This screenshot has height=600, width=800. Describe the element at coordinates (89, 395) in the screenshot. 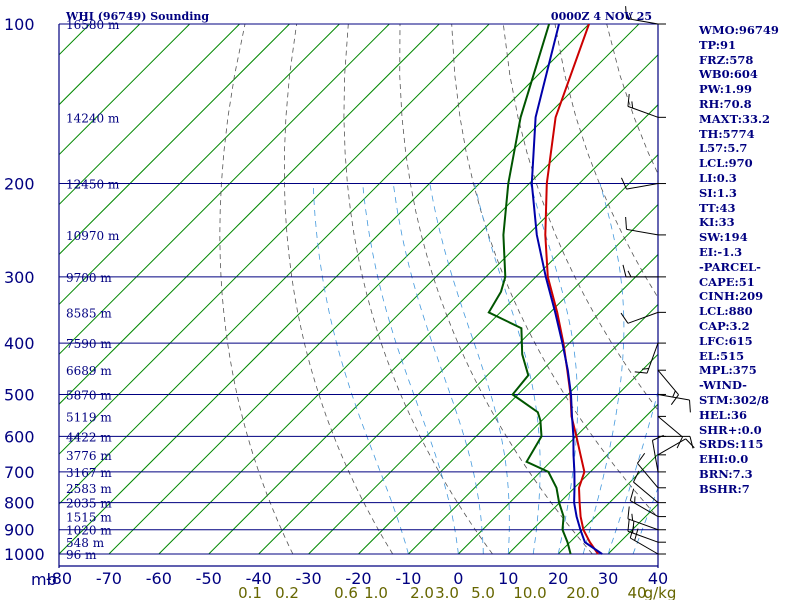

I see `height-label: 5870 m` at that location.